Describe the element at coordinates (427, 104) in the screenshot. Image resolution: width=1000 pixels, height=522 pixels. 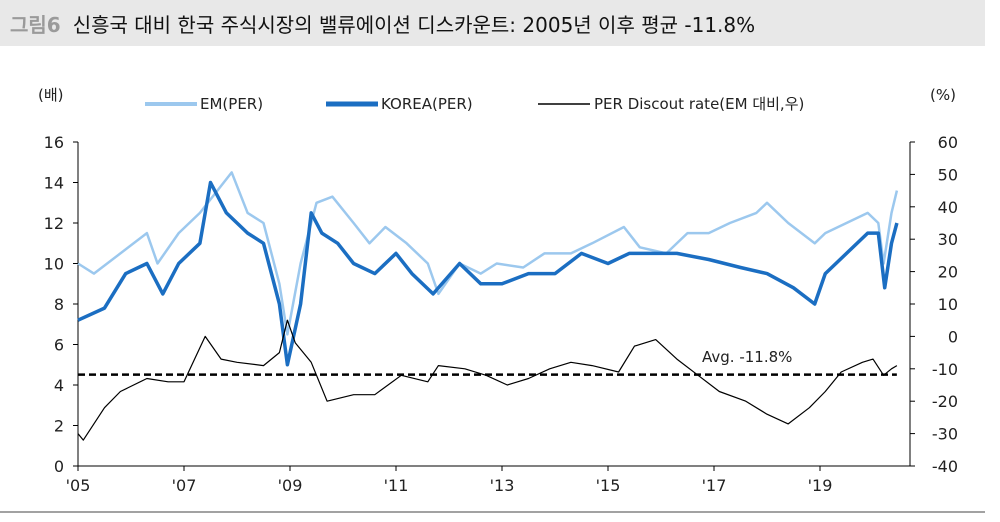
I see `legend-label-korea: KOREA(PER)` at that location.